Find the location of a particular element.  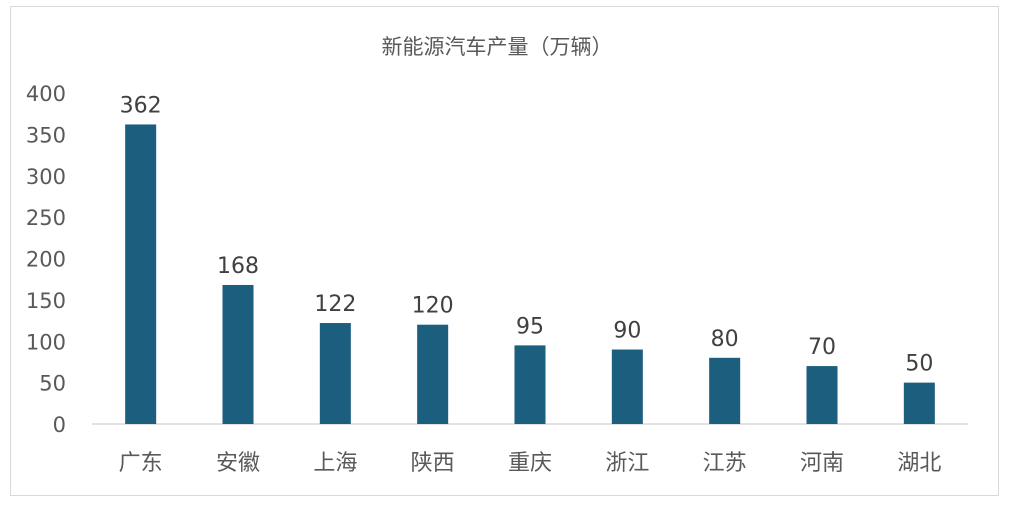

y-tick-label: 100 is located at coordinates (46, 342).